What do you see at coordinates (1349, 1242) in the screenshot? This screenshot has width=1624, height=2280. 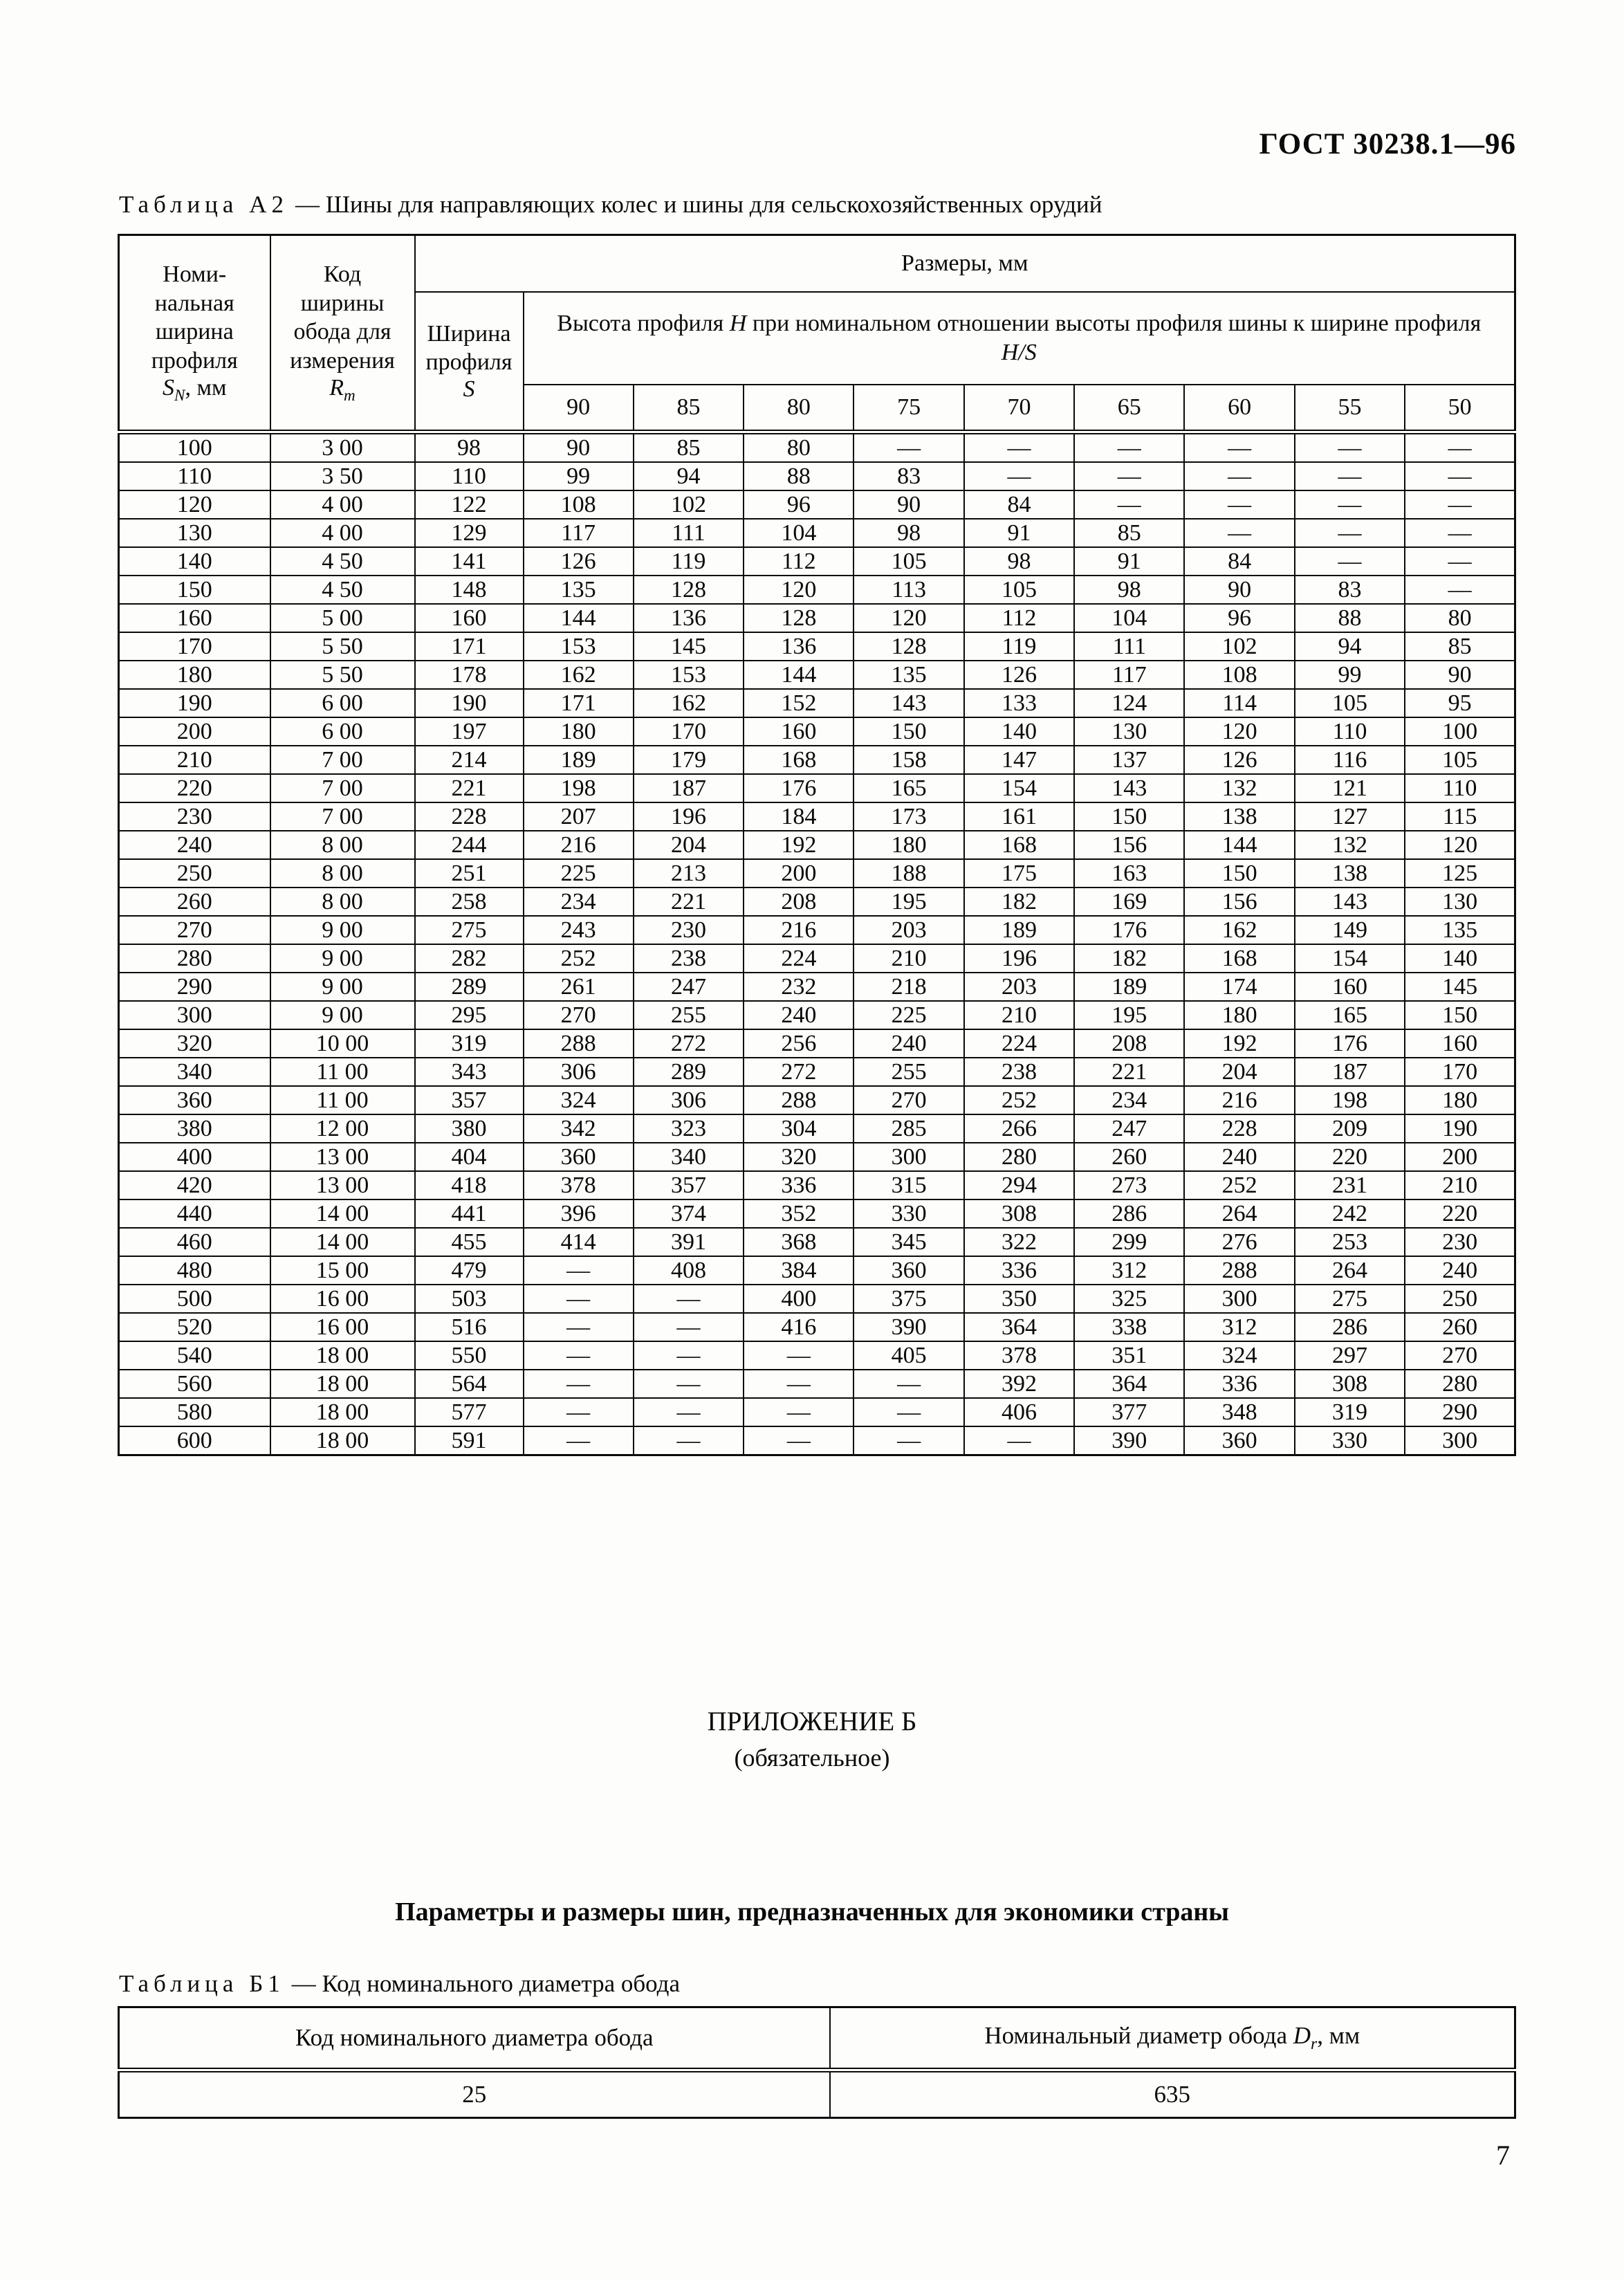 I see `cell: 253` at bounding box center [1349, 1242].